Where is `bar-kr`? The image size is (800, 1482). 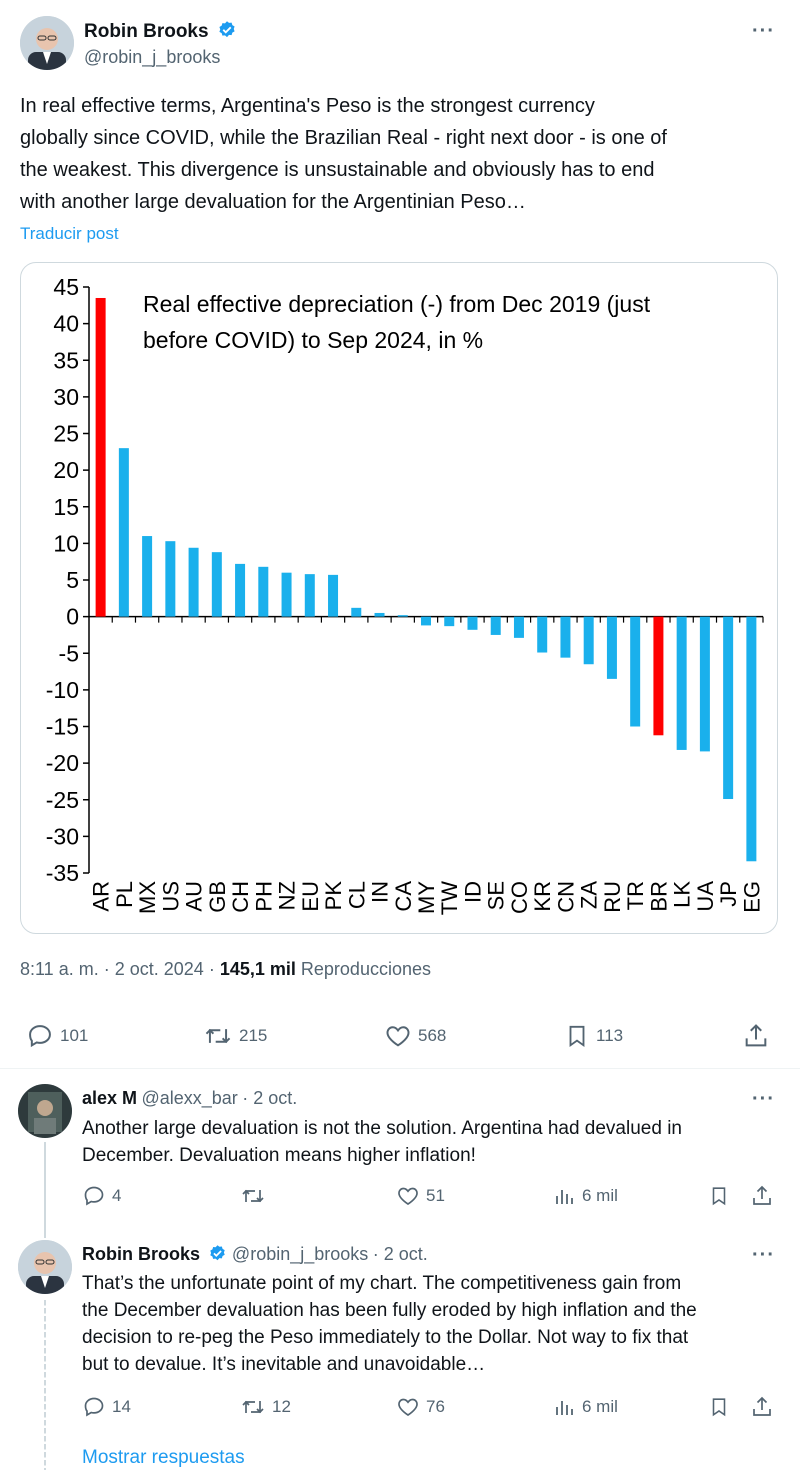 bar-kr is located at coordinates (542, 634).